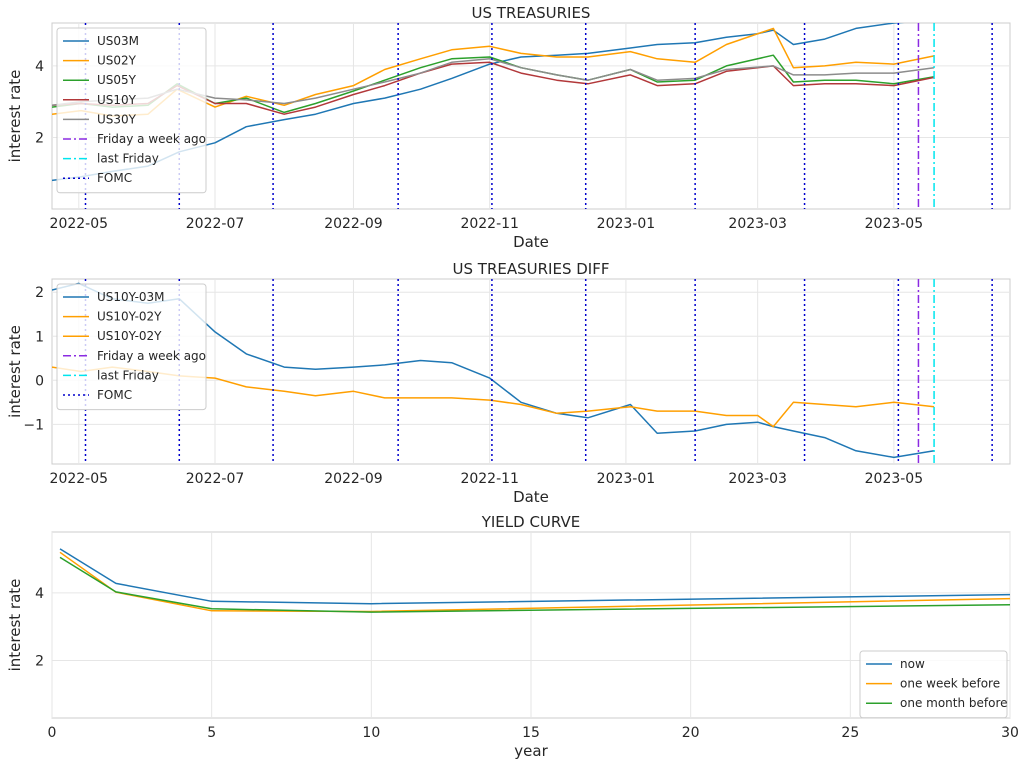 Image resolution: width=1024 pixels, height=770 pixels. Describe the element at coordinates (33, 425) in the screenshot. I see `y-tick-label: −1` at that location.